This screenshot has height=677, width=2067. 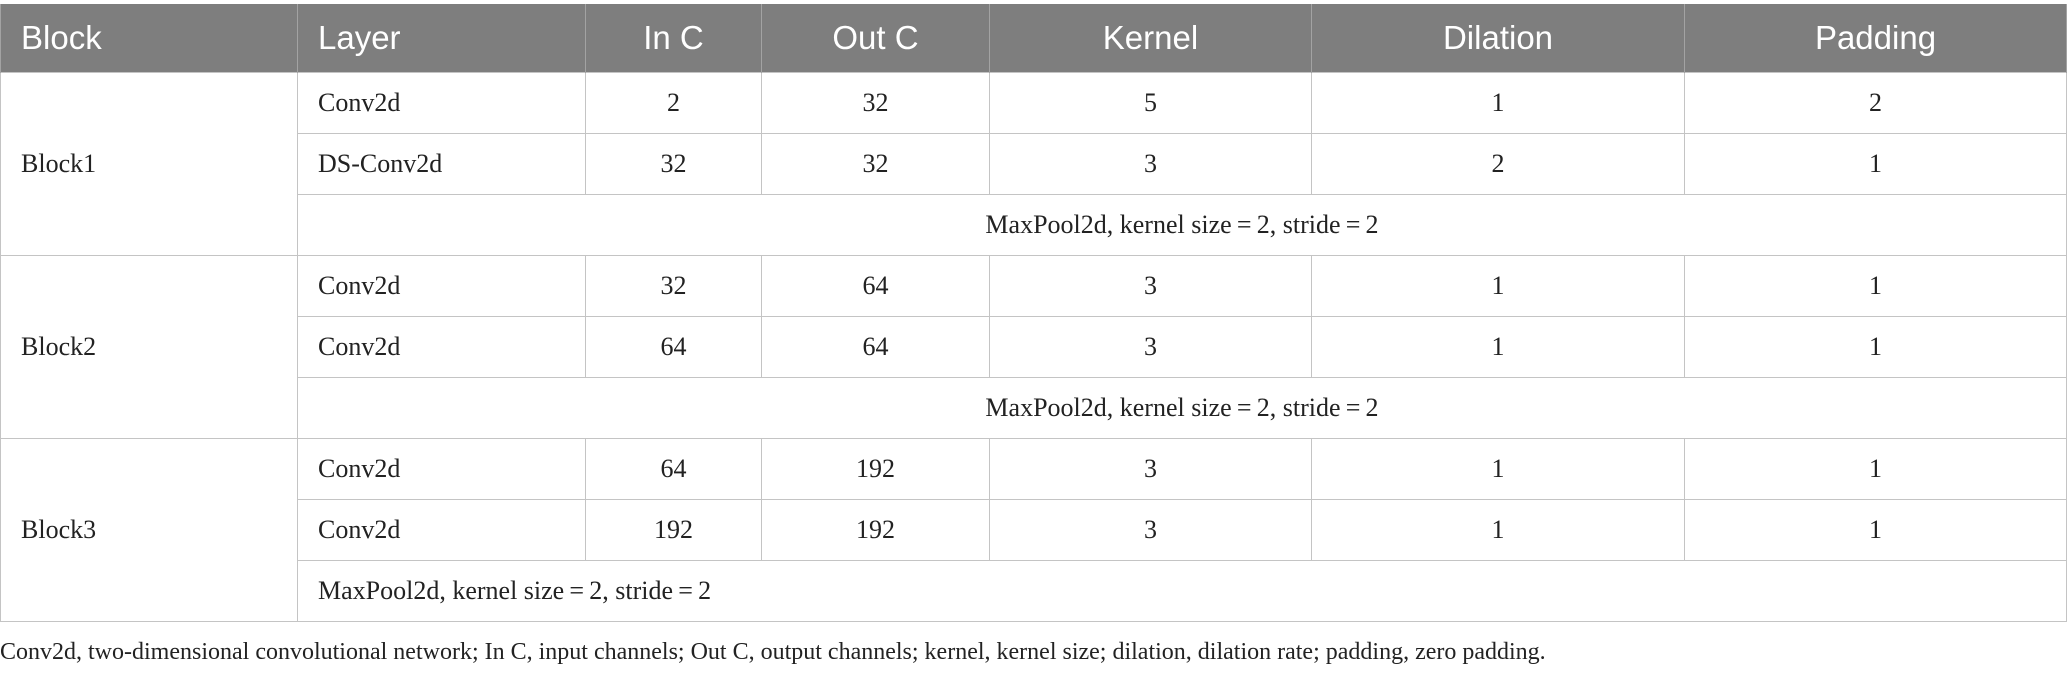 What do you see at coordinates (673, 103) in the screenshot?
I see `in-c-cell: 2` at bounding box center [673, 103].